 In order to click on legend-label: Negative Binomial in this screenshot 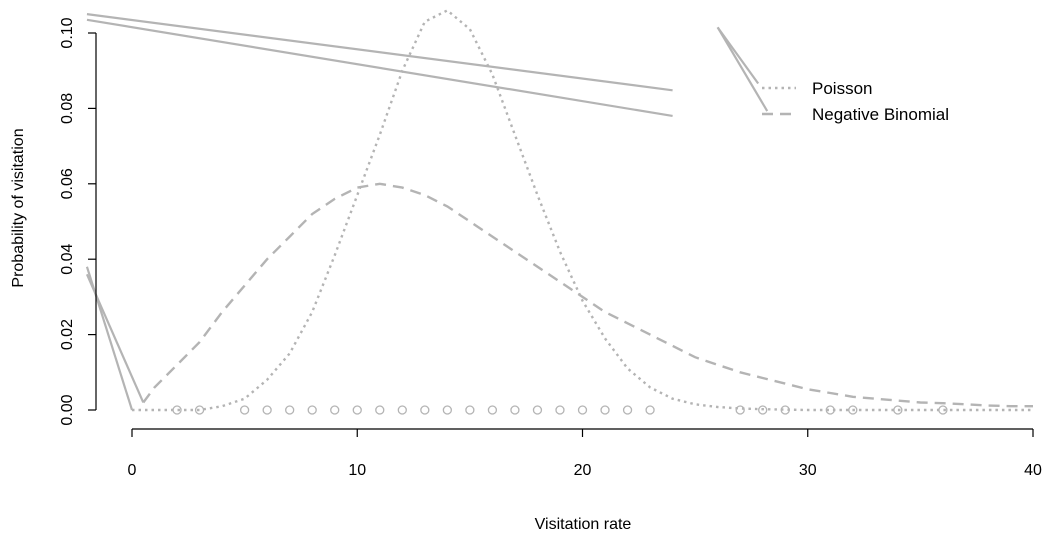, I will do `click(880, 114)`.